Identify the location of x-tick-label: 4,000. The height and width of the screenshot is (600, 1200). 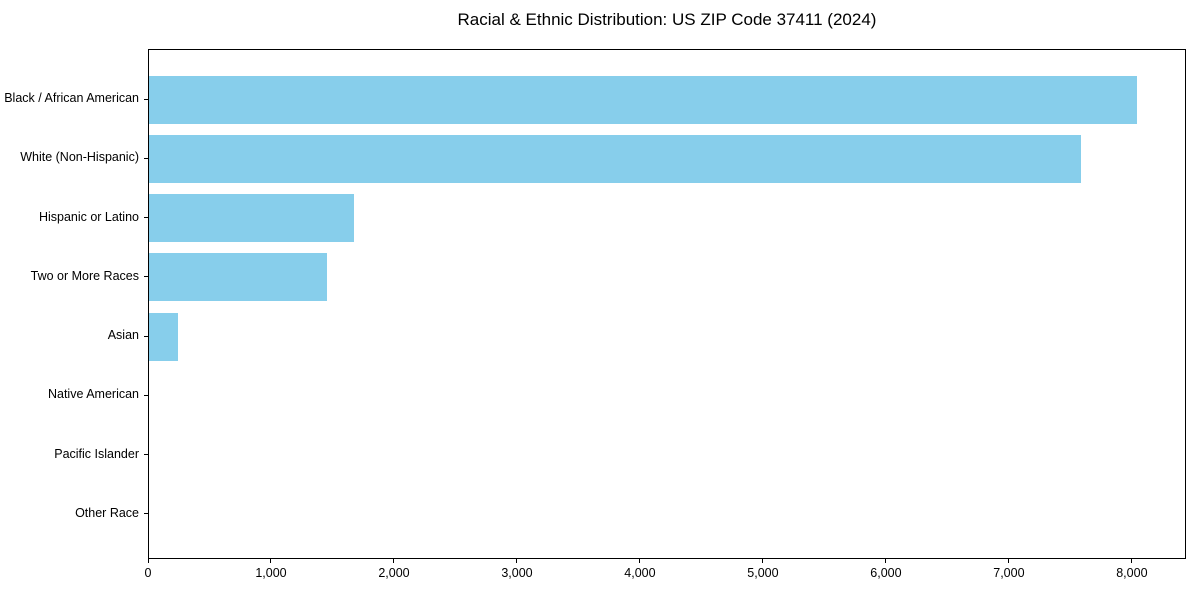
(640, 573).